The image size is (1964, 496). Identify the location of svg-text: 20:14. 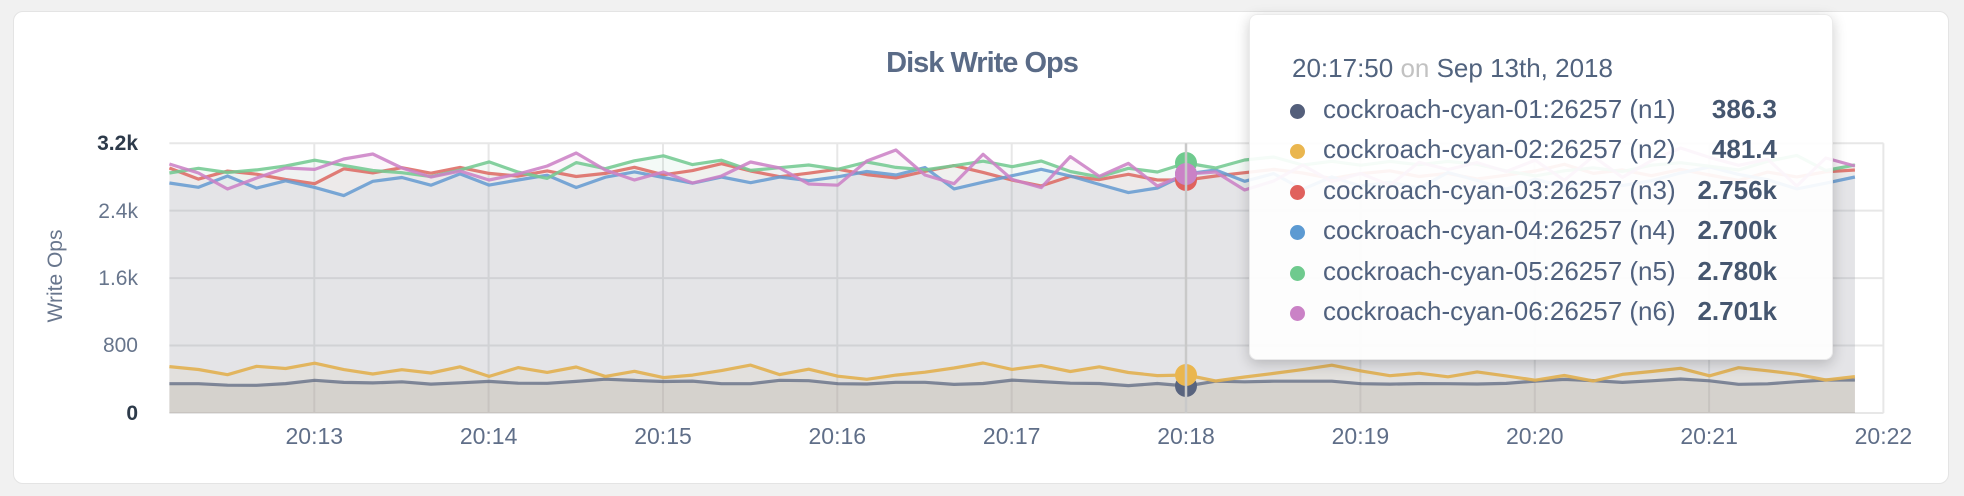
(489, 436).